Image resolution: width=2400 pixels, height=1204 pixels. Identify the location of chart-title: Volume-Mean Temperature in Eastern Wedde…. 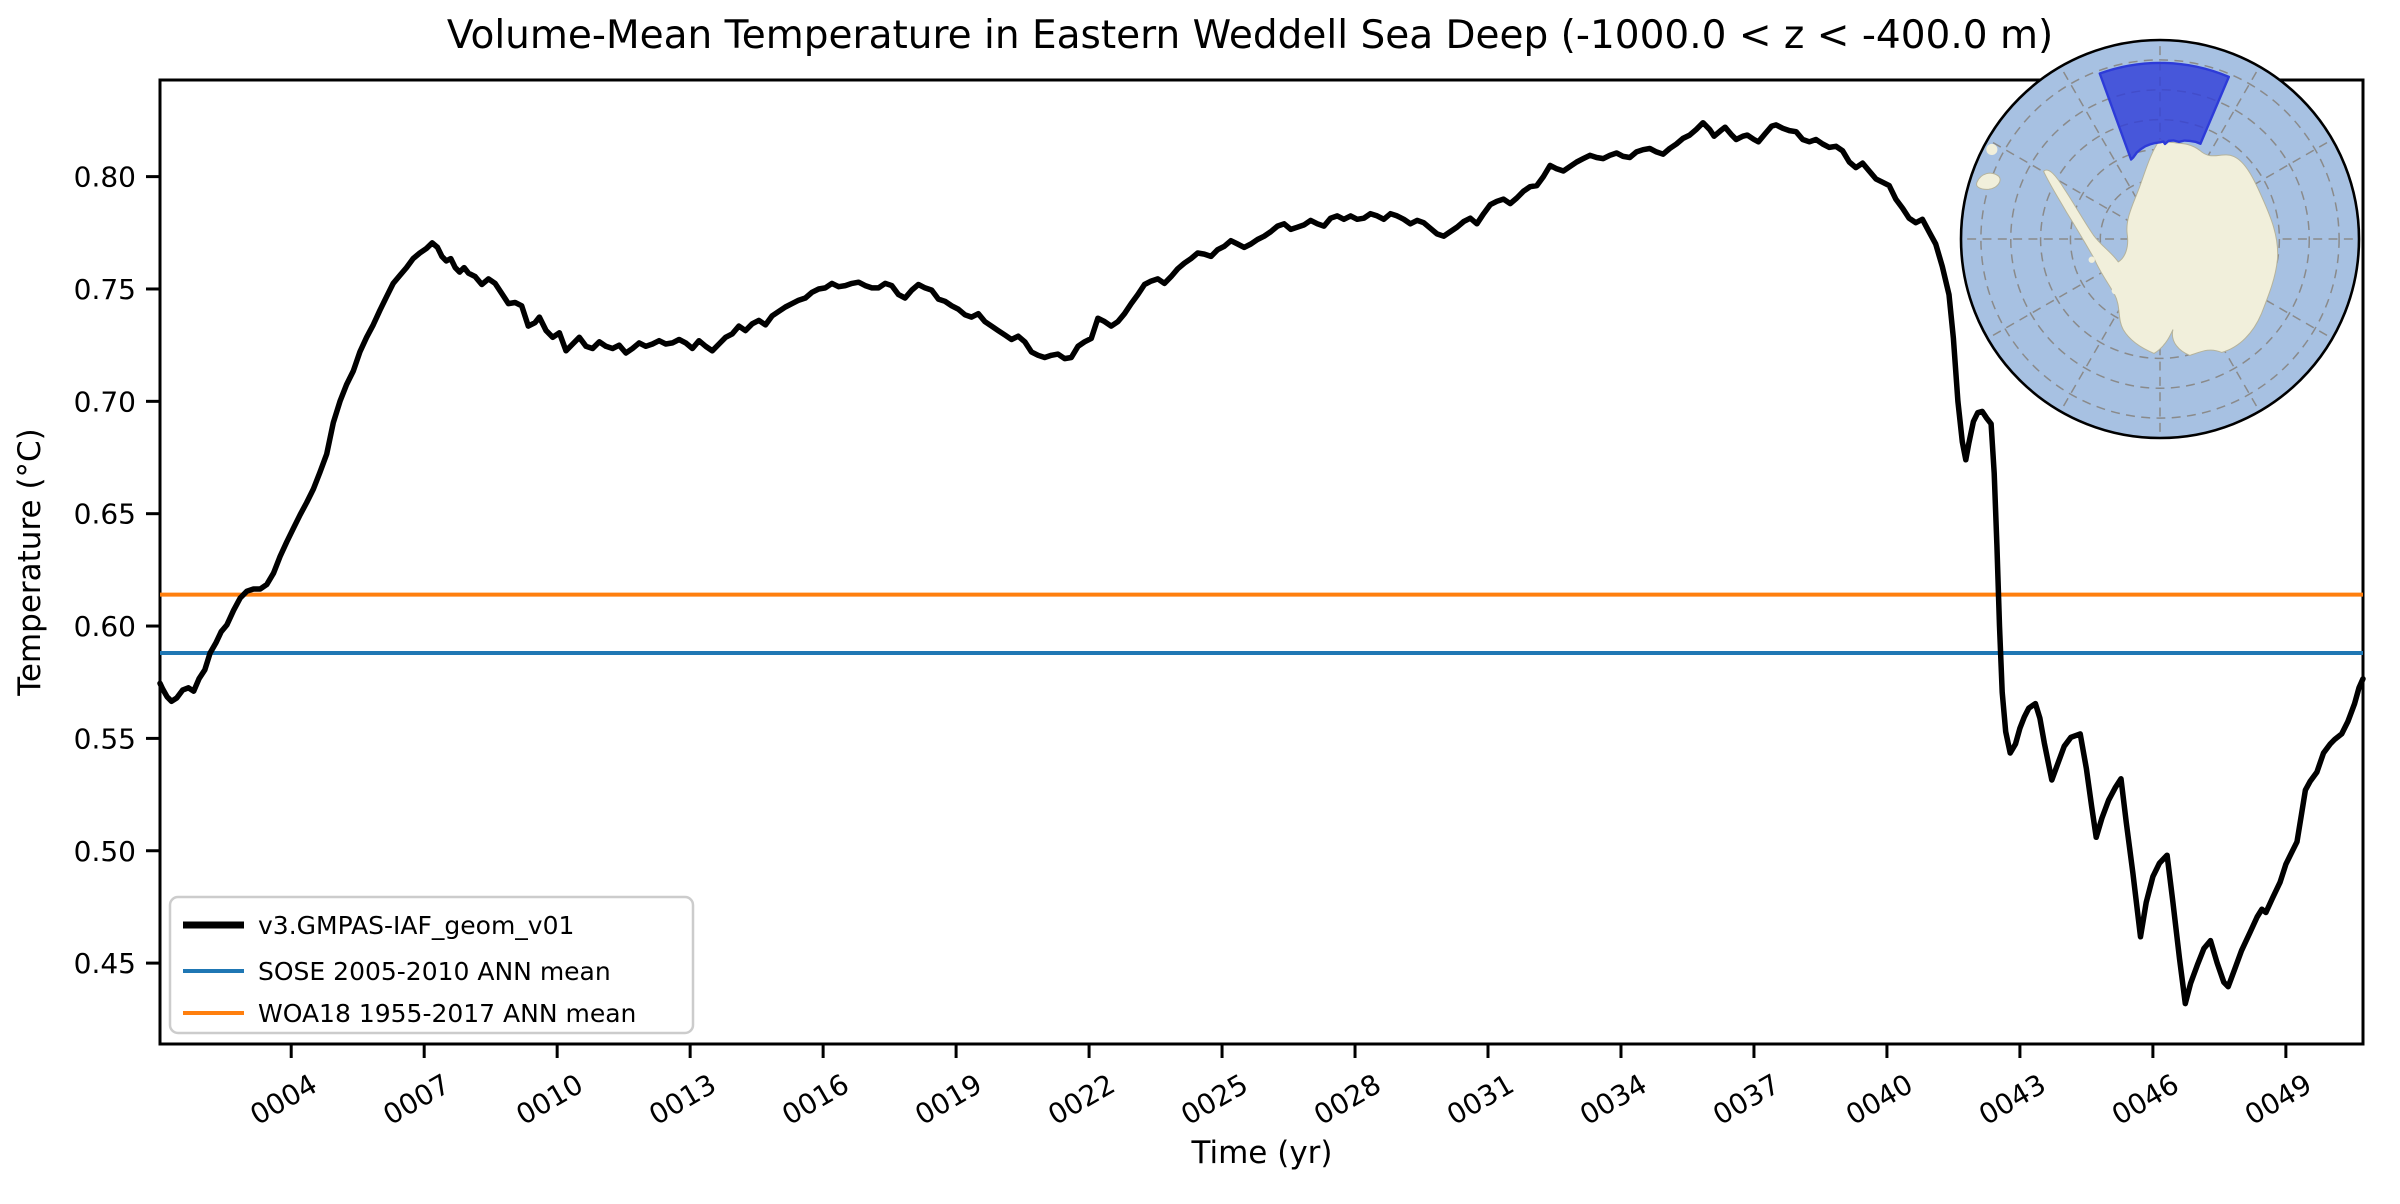
(1250, 35).